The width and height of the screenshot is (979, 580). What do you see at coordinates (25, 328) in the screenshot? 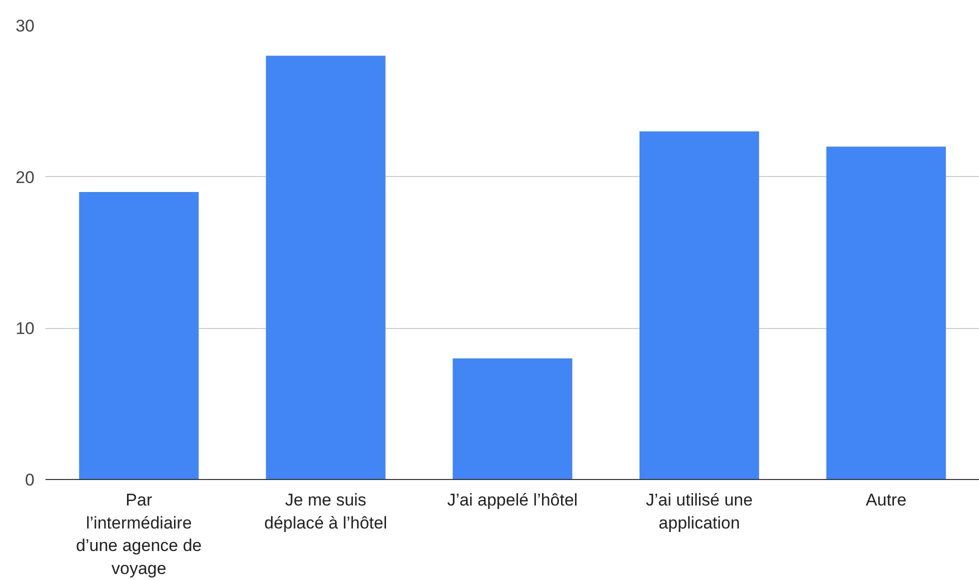
I see `y-tick-label: 10` at bounding box center [25, 328].